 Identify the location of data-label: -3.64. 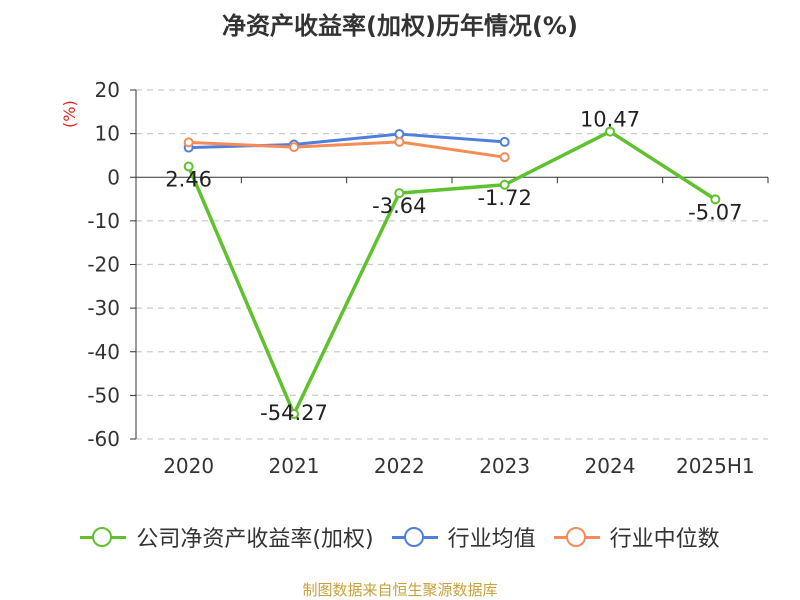
(399, 206).